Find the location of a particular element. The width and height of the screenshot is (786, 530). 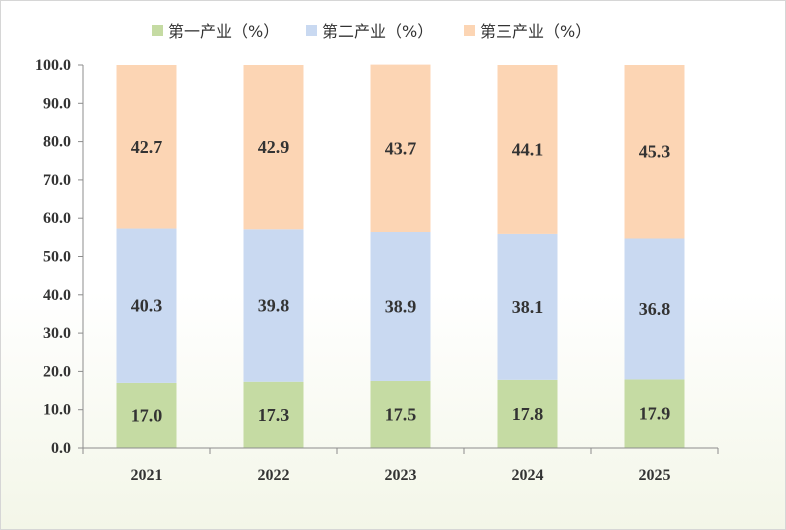

data-label: 17.5 is located at coordinates (401, 414).